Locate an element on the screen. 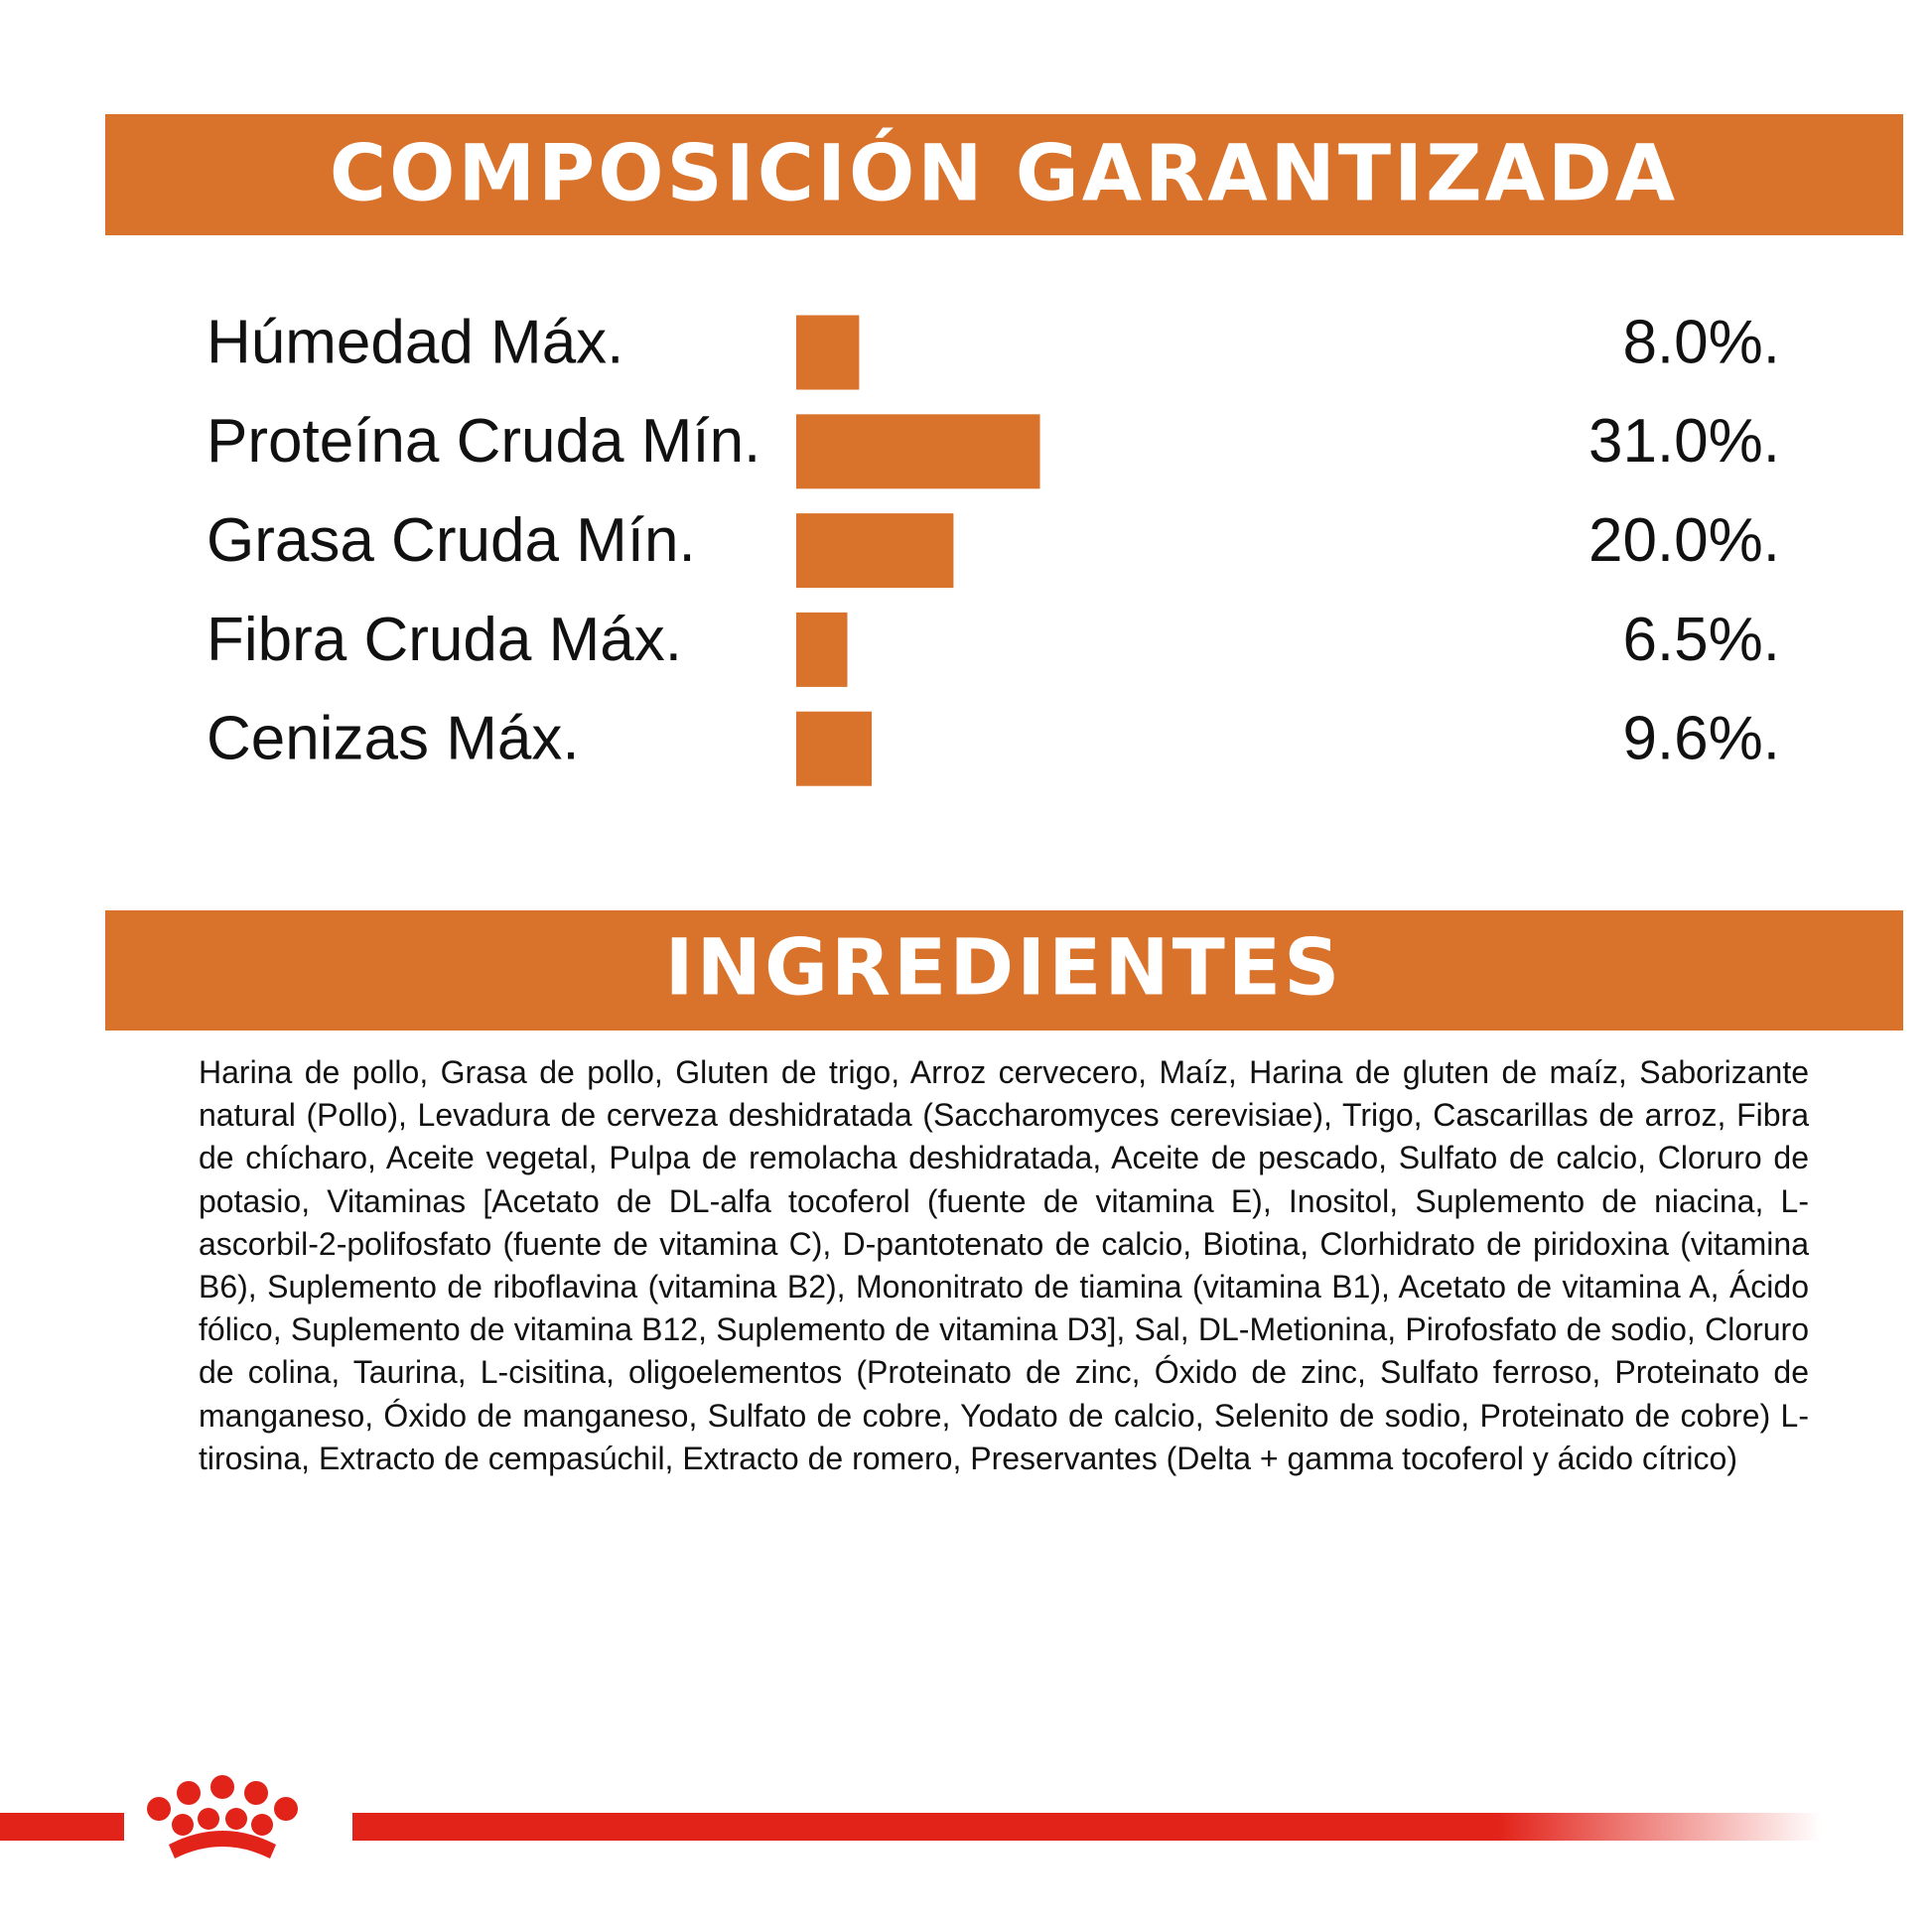 Image resolution: width=1932 pixels, height=1925 pixels. chart-title: COMPOSICIÓN GARANTIZADA is located at coordinates (1004, 172).